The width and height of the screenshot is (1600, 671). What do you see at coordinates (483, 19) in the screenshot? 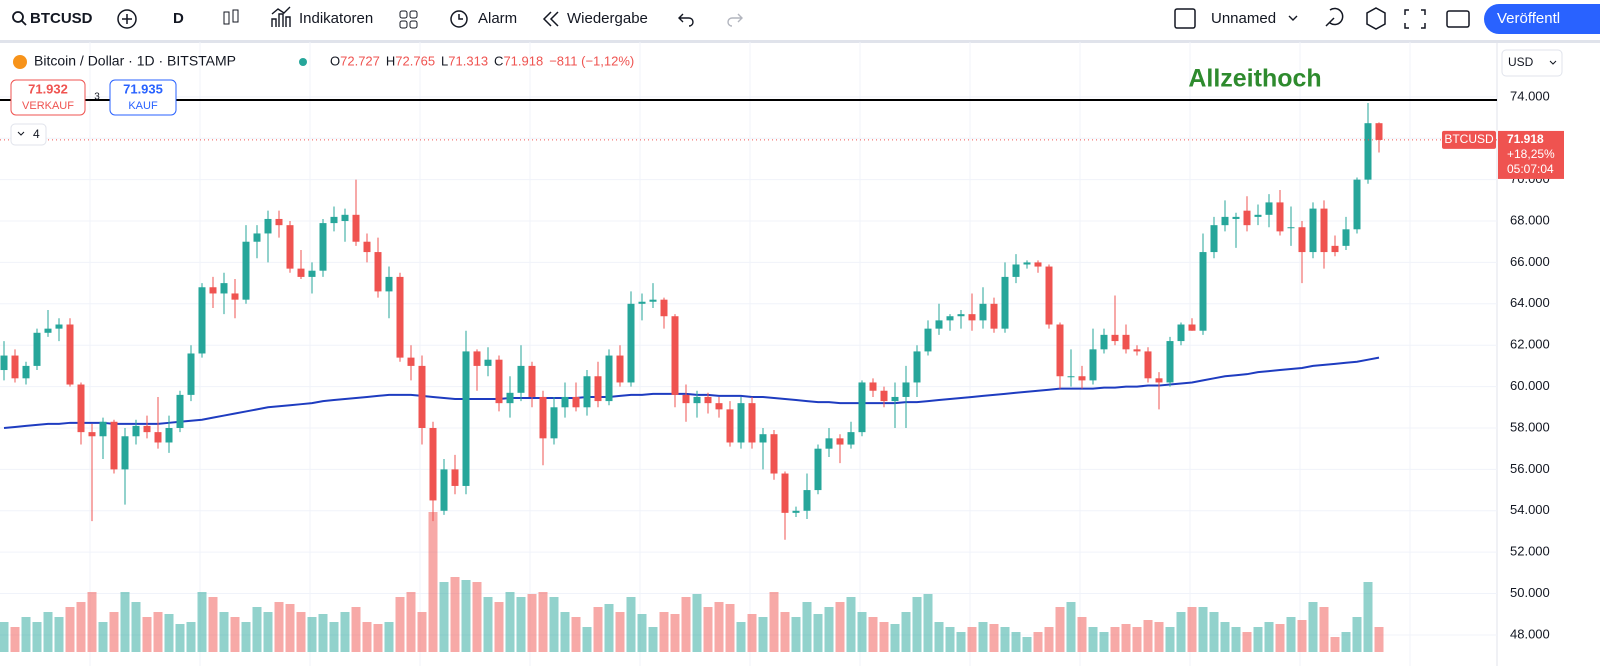
I see `alarm: Alarm` at bounding box center [483, 19].